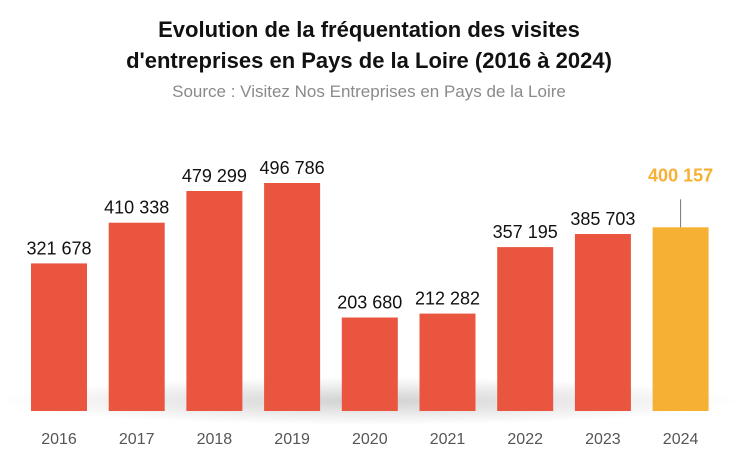 This screenshot has height=461, width=738. I want to click on x-tick-label-2024: 2024, so click(681, 439).